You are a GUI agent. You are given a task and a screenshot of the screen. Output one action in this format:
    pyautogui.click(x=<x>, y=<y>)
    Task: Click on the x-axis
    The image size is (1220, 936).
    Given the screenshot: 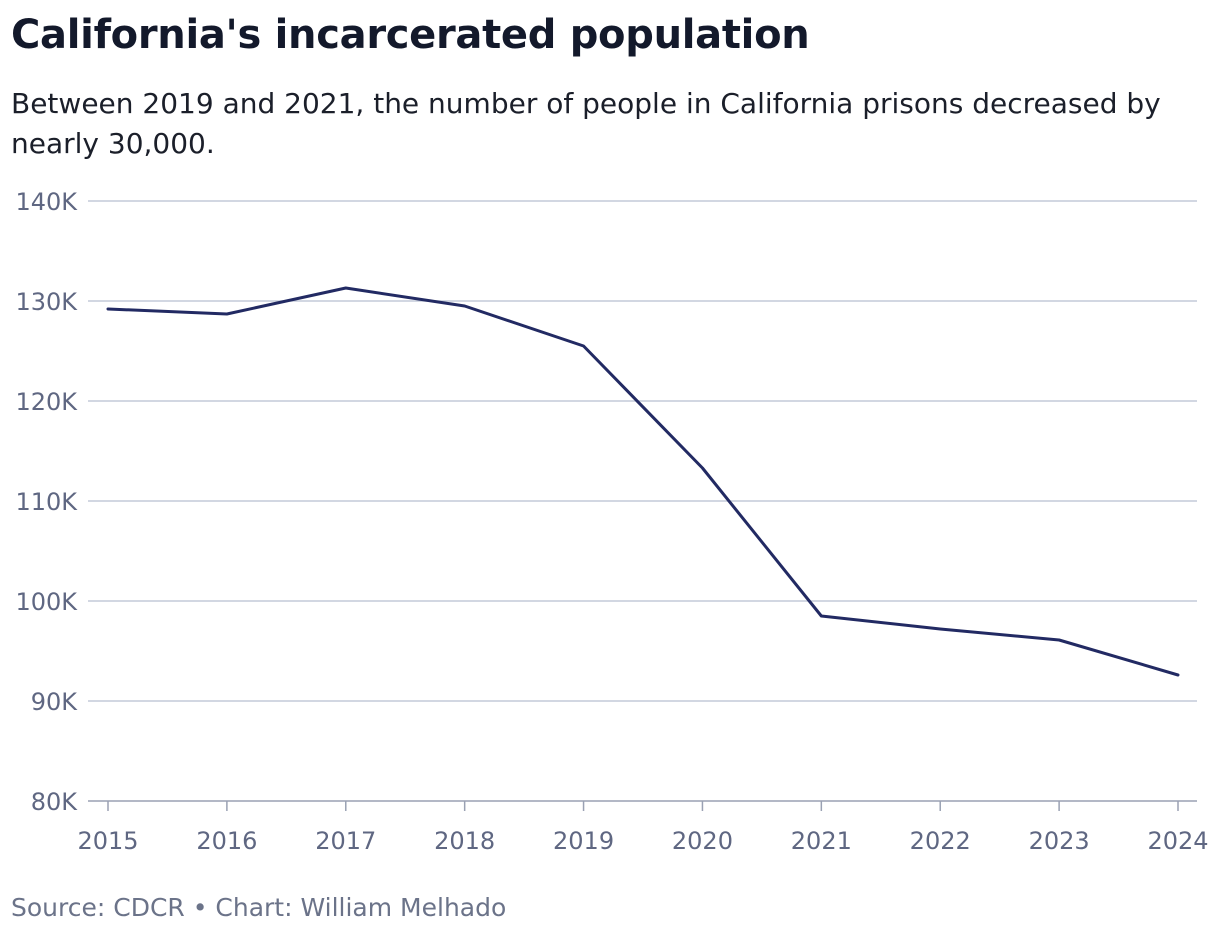 What is the action you would take?
    pyautogui.click(x=642, y=805)
    